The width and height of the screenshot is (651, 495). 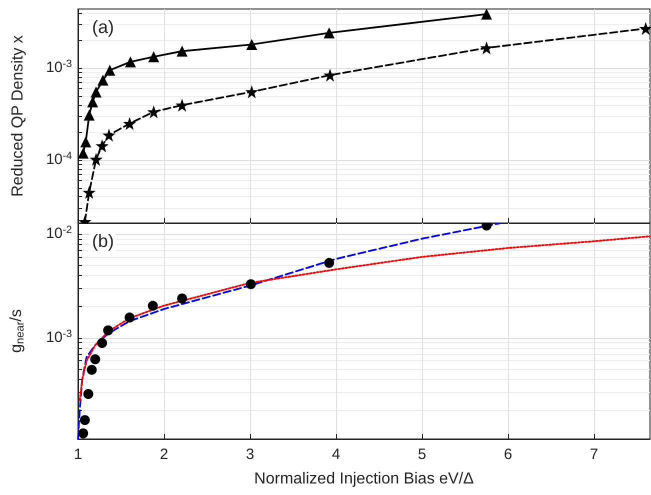 What do you see at coordinates (508, 454) in the screenshot?
I see `x-tick-label: 6` at bounding box center [508, 454].